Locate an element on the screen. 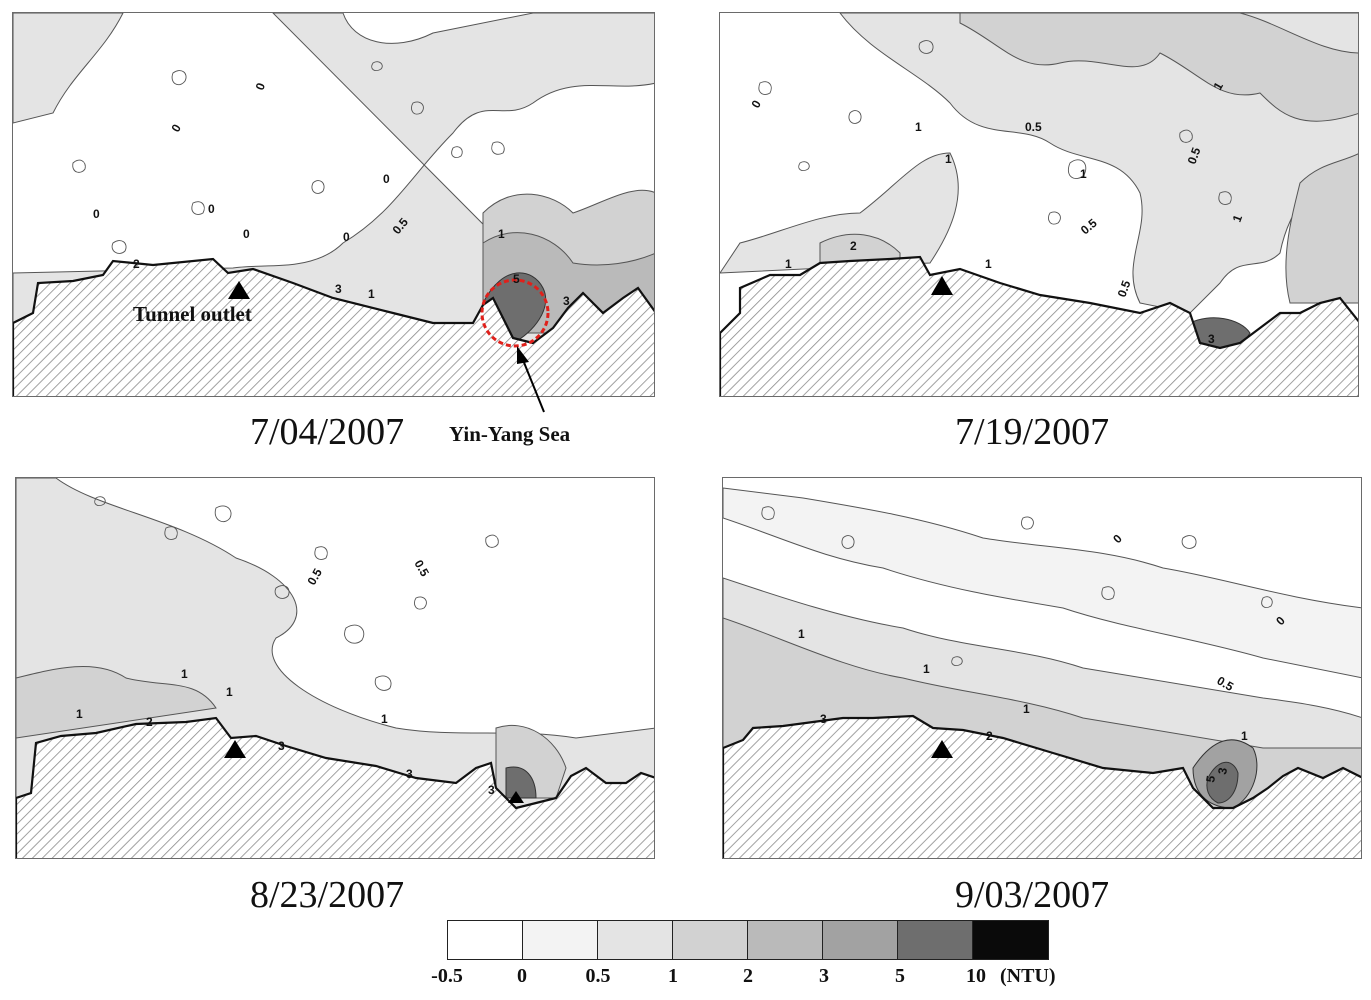 Image resolution: width=1371 pixels, height=1000 pixels. yin-yang-sea-label: Yin-Yang Sea is located at coordinates (510, 434).